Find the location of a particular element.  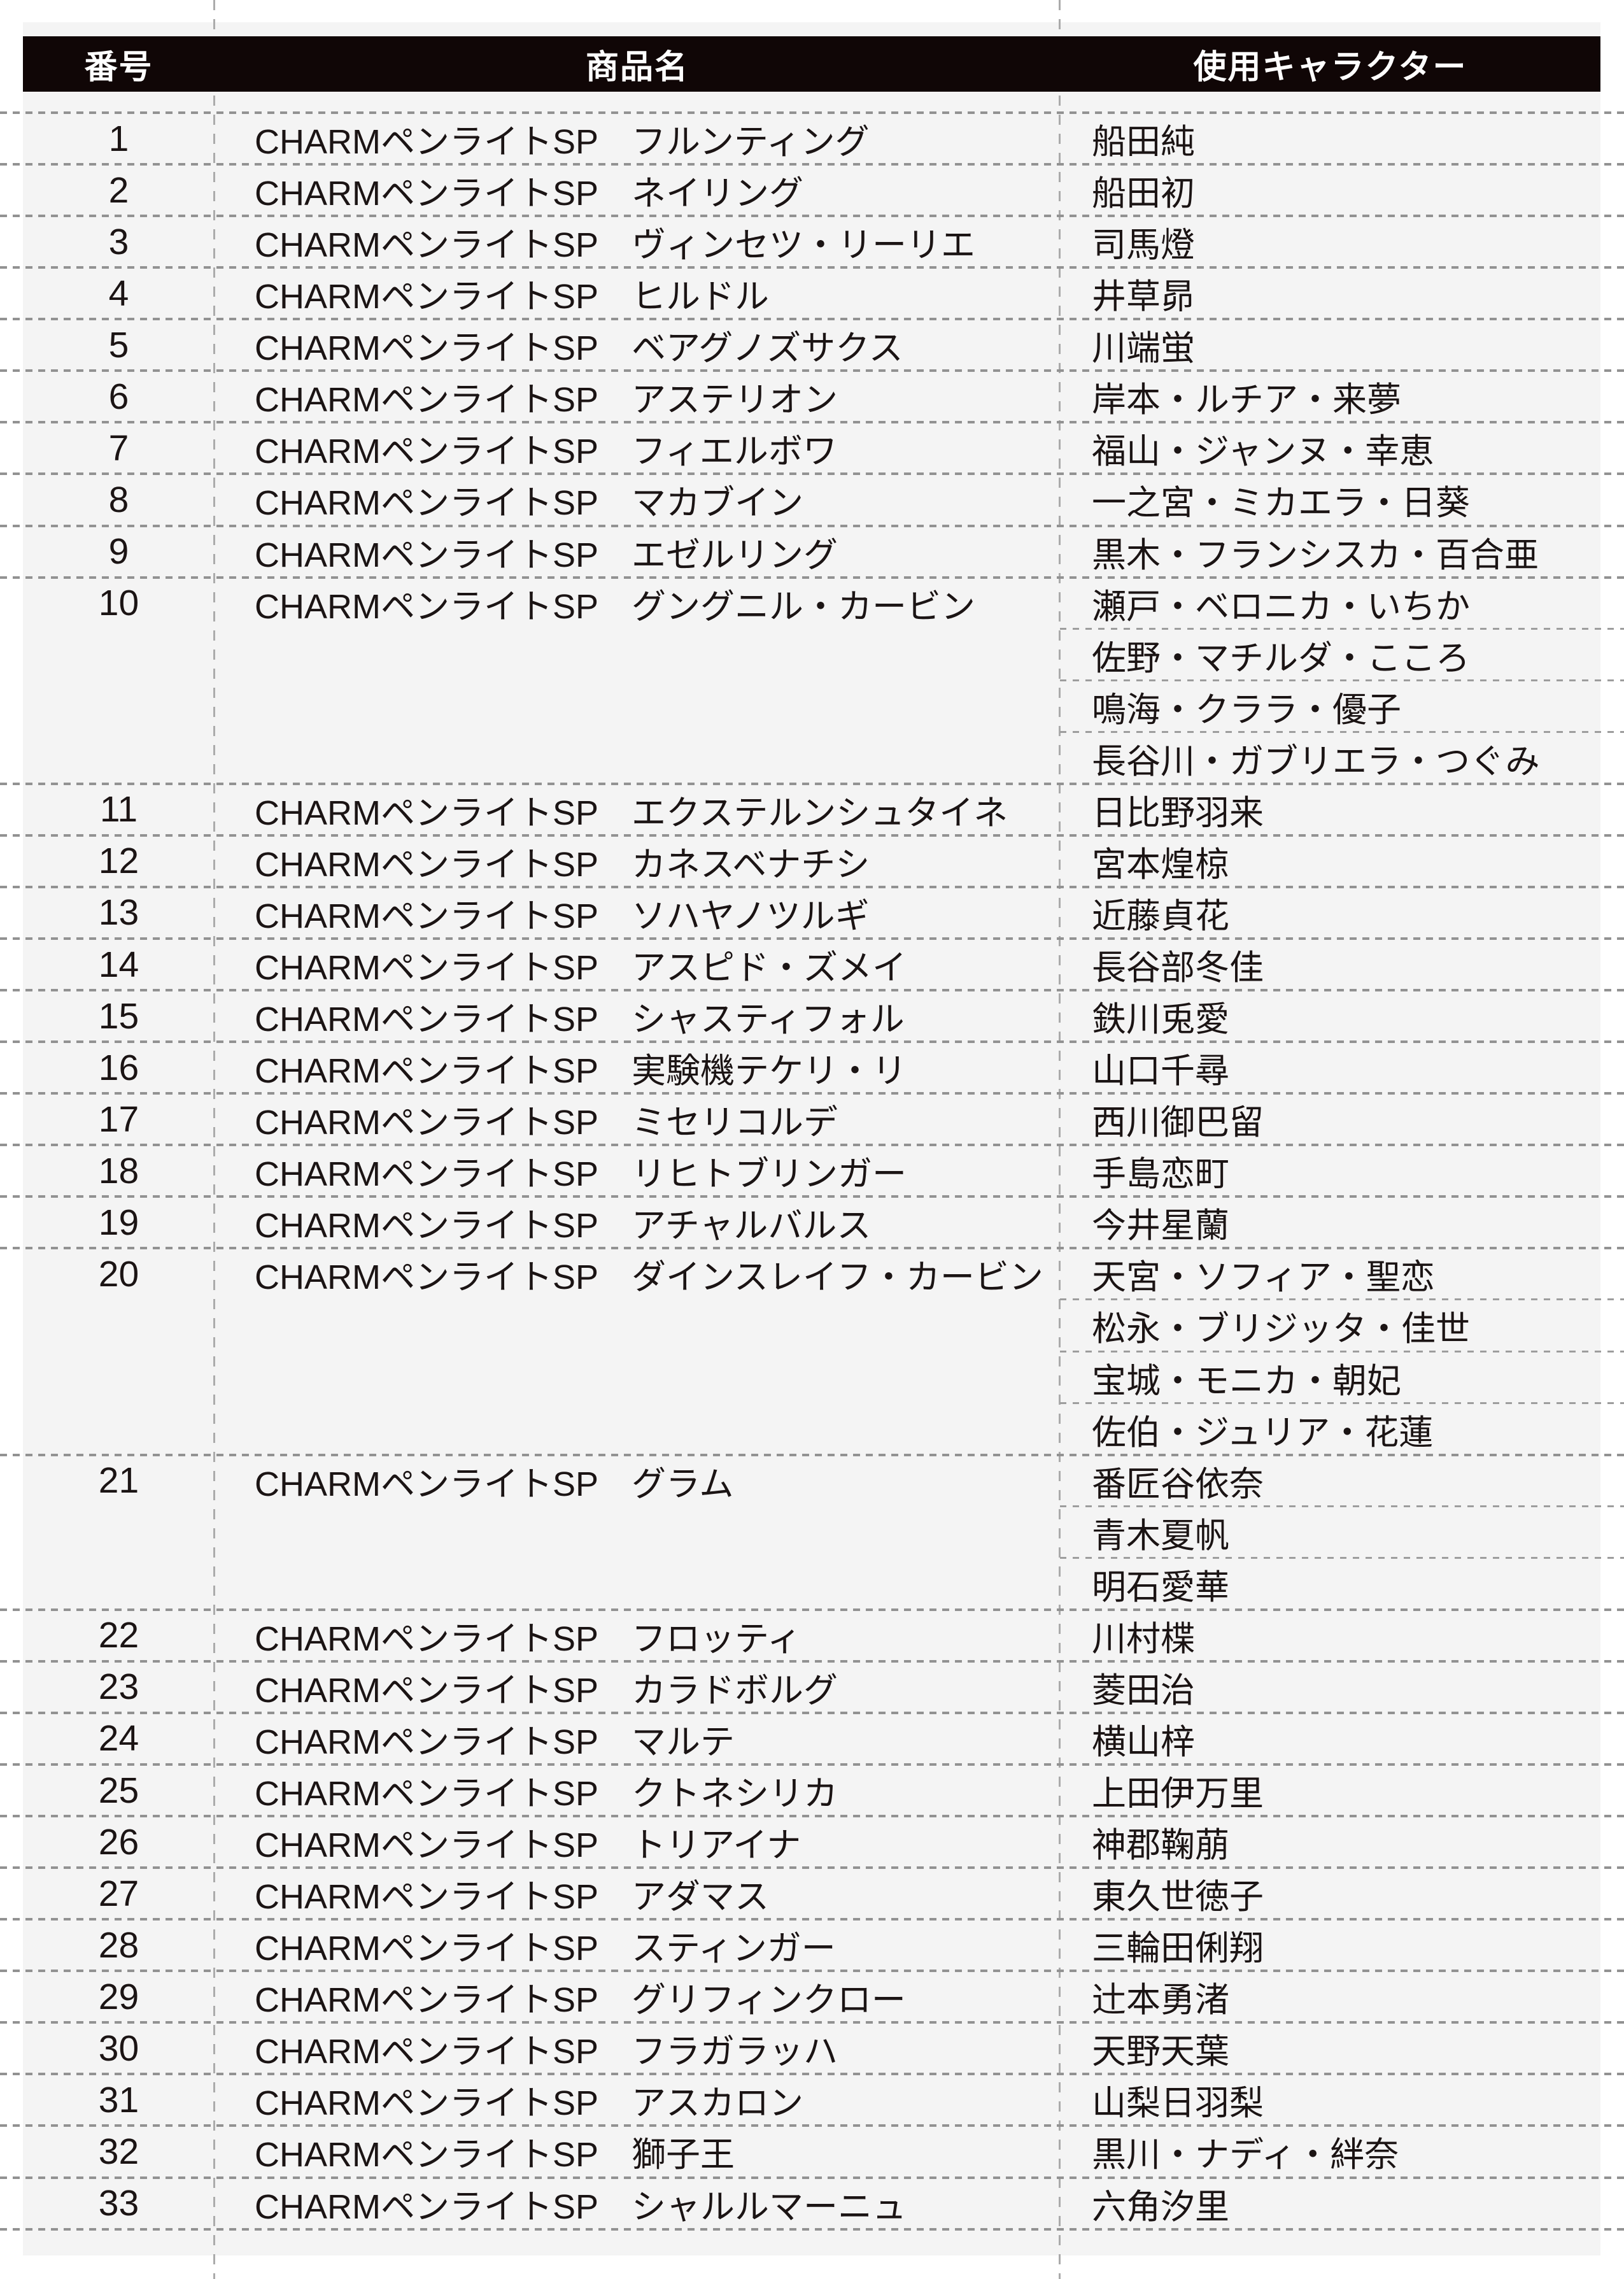

character-line: 井草昴 is located at coordinates (1143, 297).